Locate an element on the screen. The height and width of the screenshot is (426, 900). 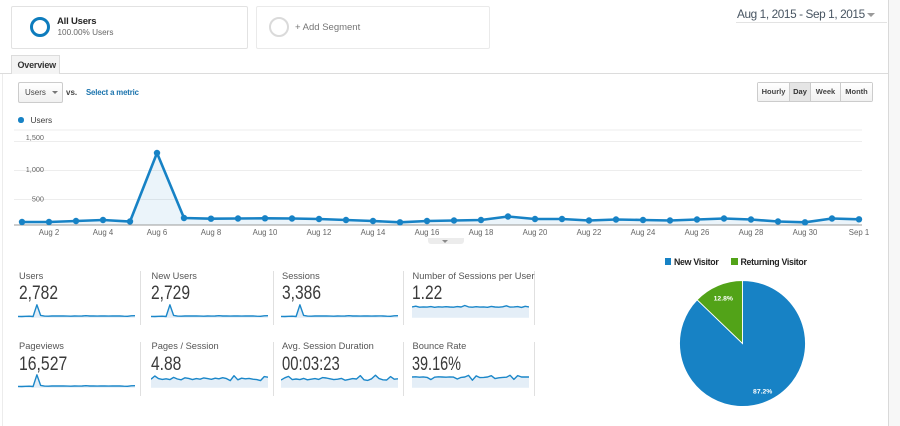
svg-text: 12.8% is located at coordinates (723, 299).